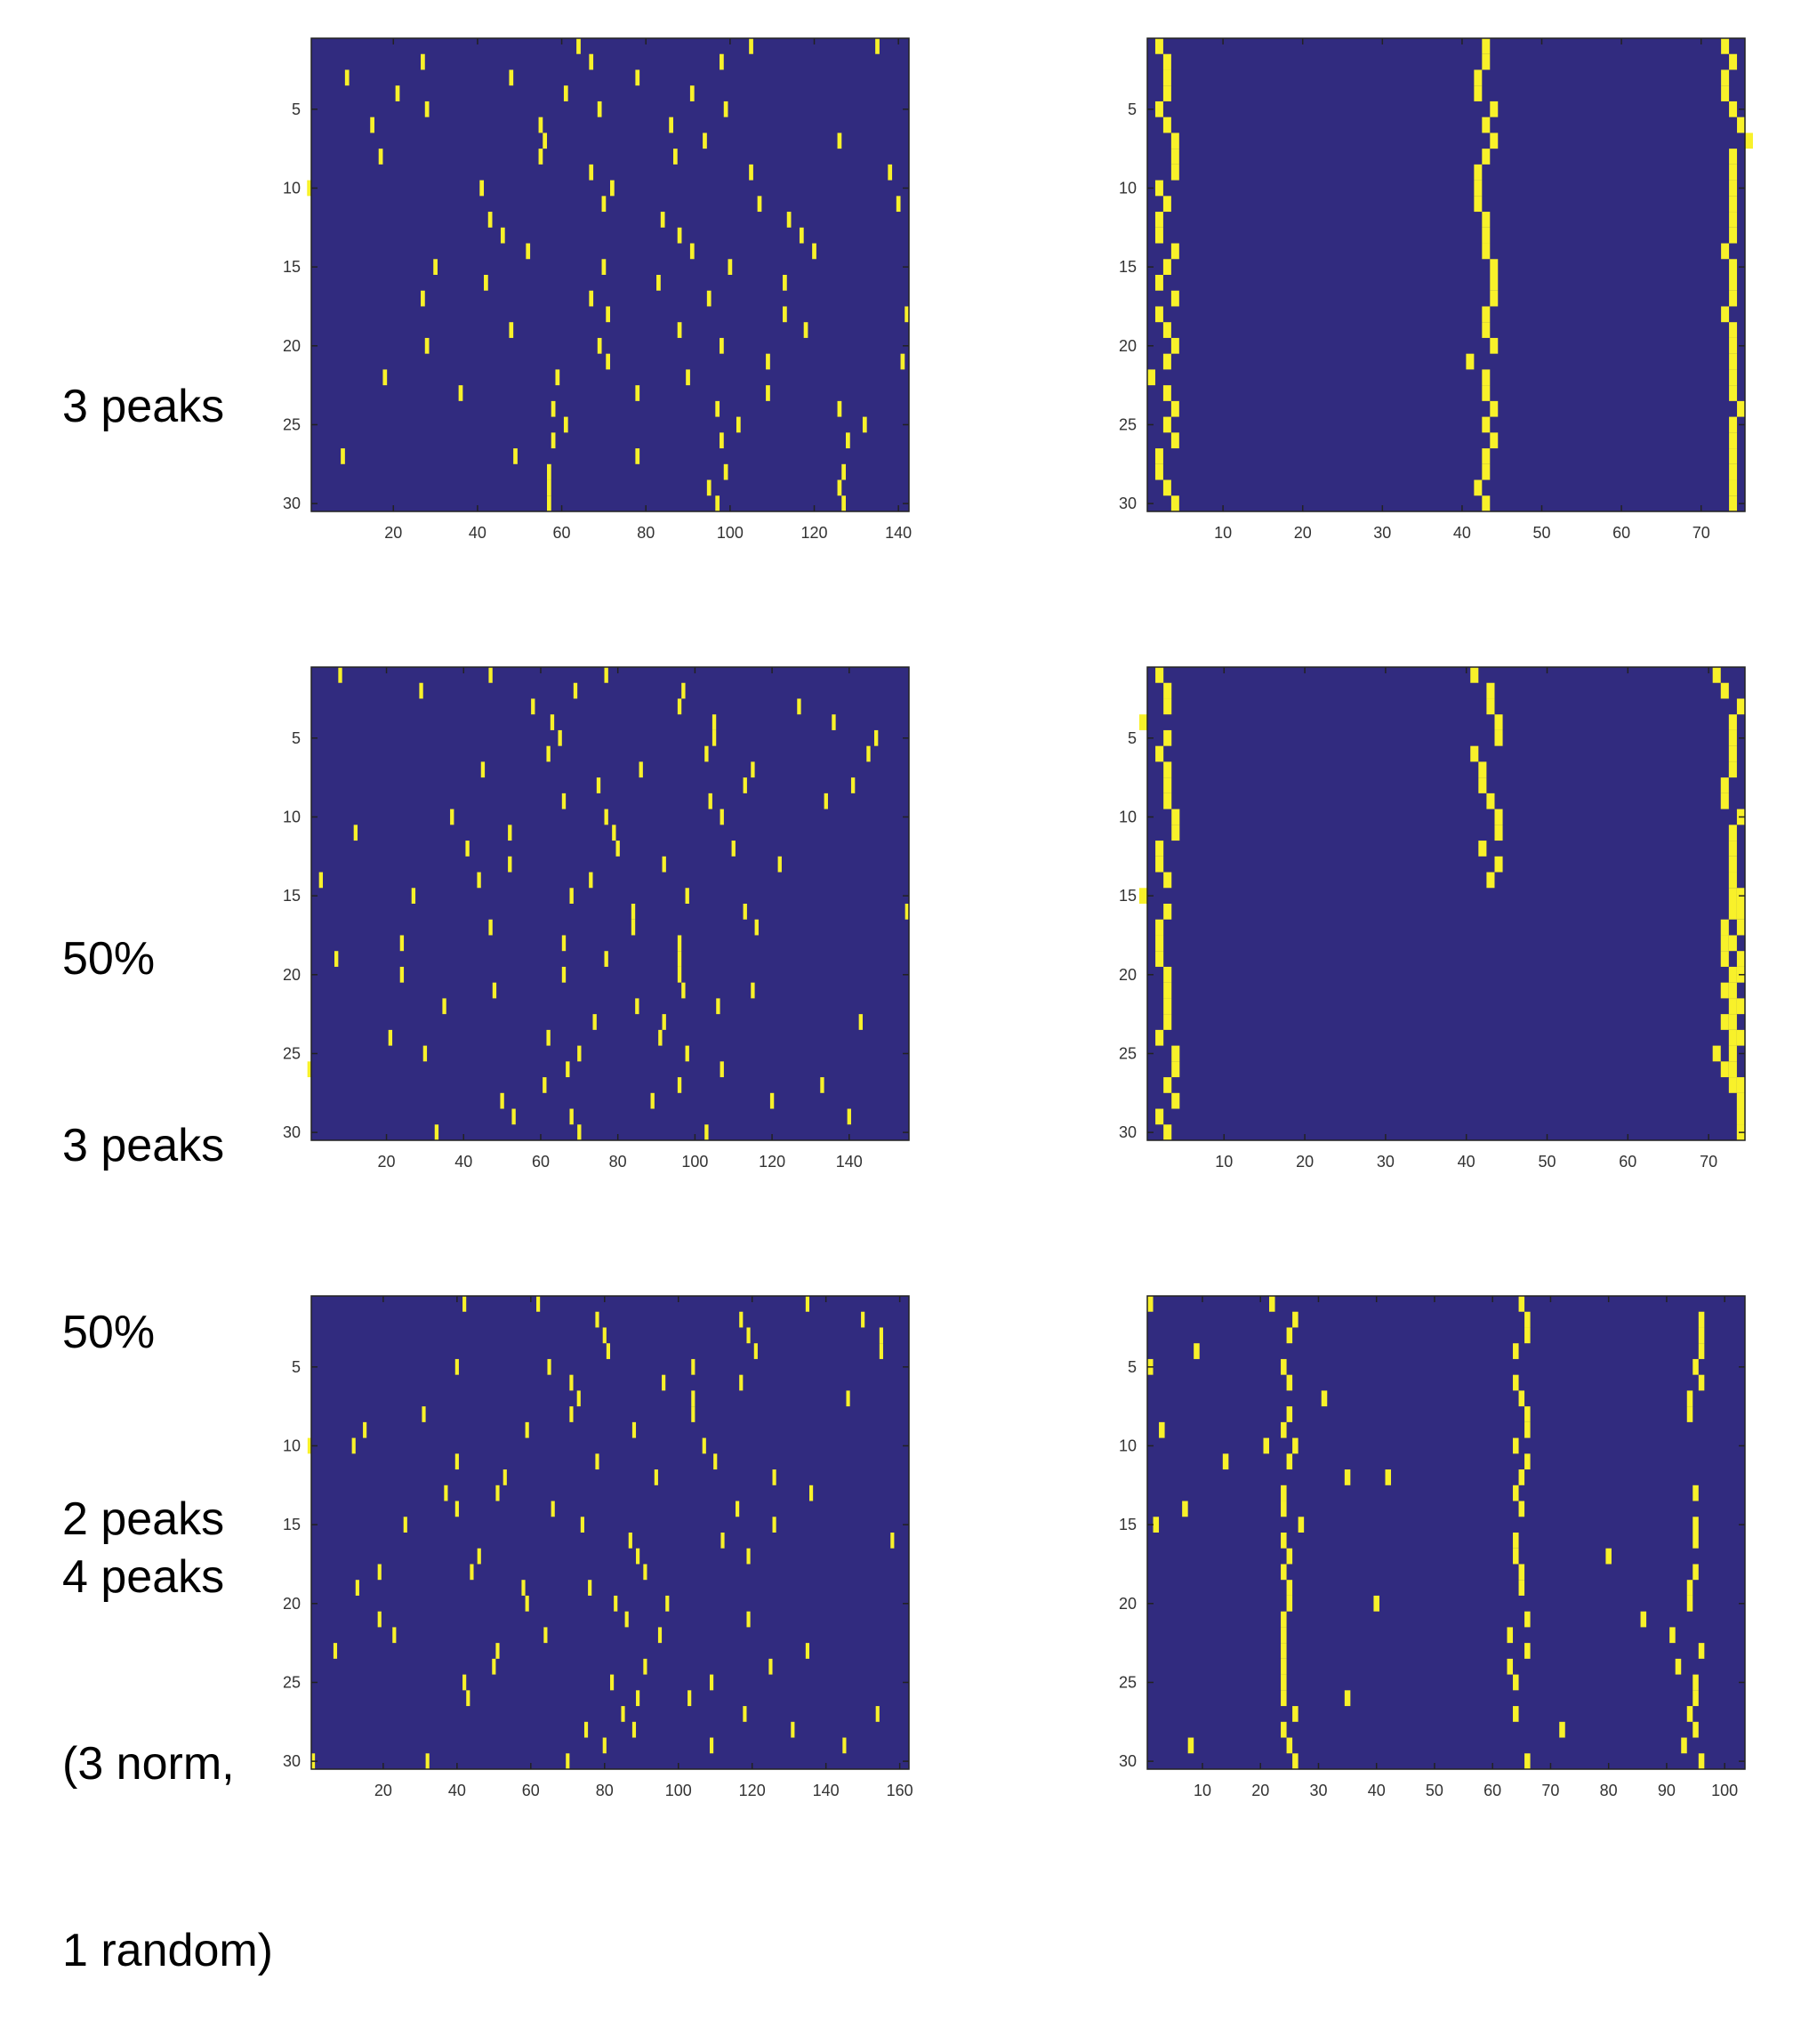 The image size is (1801, 2044). Describe the element at coordinates (610, 1532) in the screenshot. I see `panel-background` at that location.